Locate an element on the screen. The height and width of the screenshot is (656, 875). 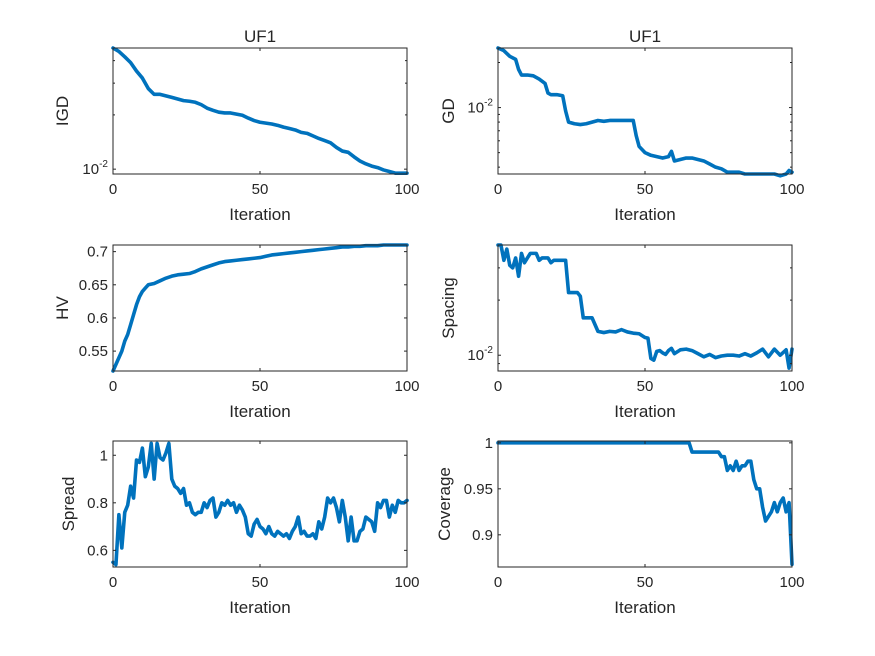
y-axis-label: HV is located at coordinates (62, 308).